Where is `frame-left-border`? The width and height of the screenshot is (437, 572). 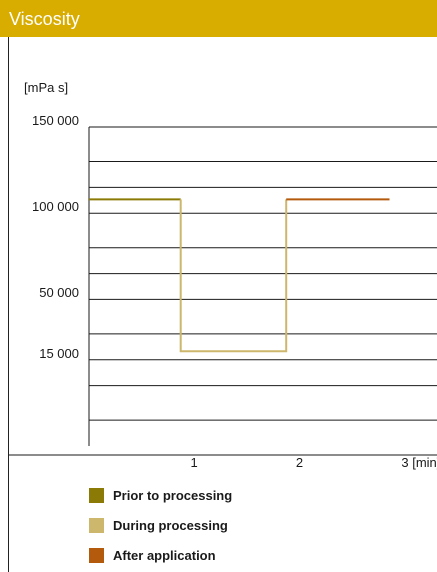 frame-left-border is located at coordinates (8, 304).